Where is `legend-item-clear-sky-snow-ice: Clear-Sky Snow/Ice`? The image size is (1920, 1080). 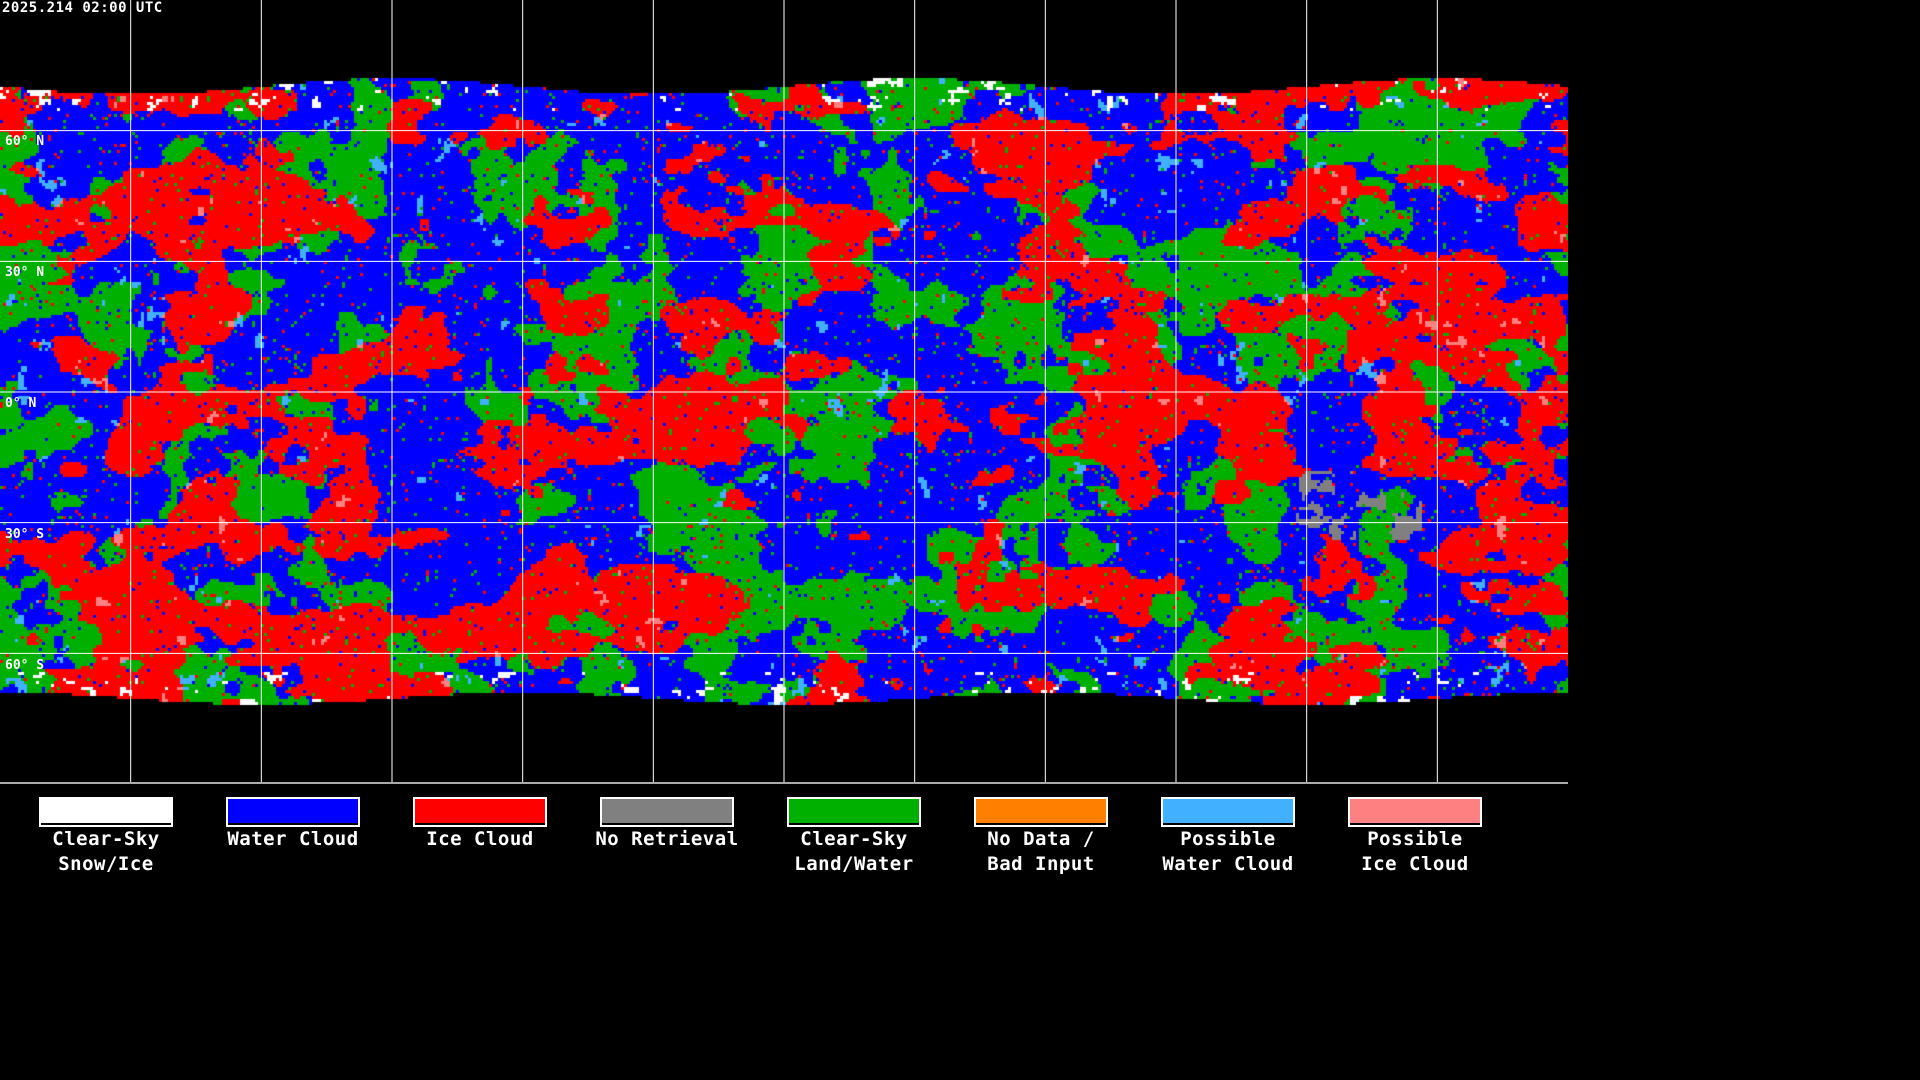
legend-item-clear-sky-snow-ice: Clear-Sky Snow/Ice is located at coordinates (106, 836).